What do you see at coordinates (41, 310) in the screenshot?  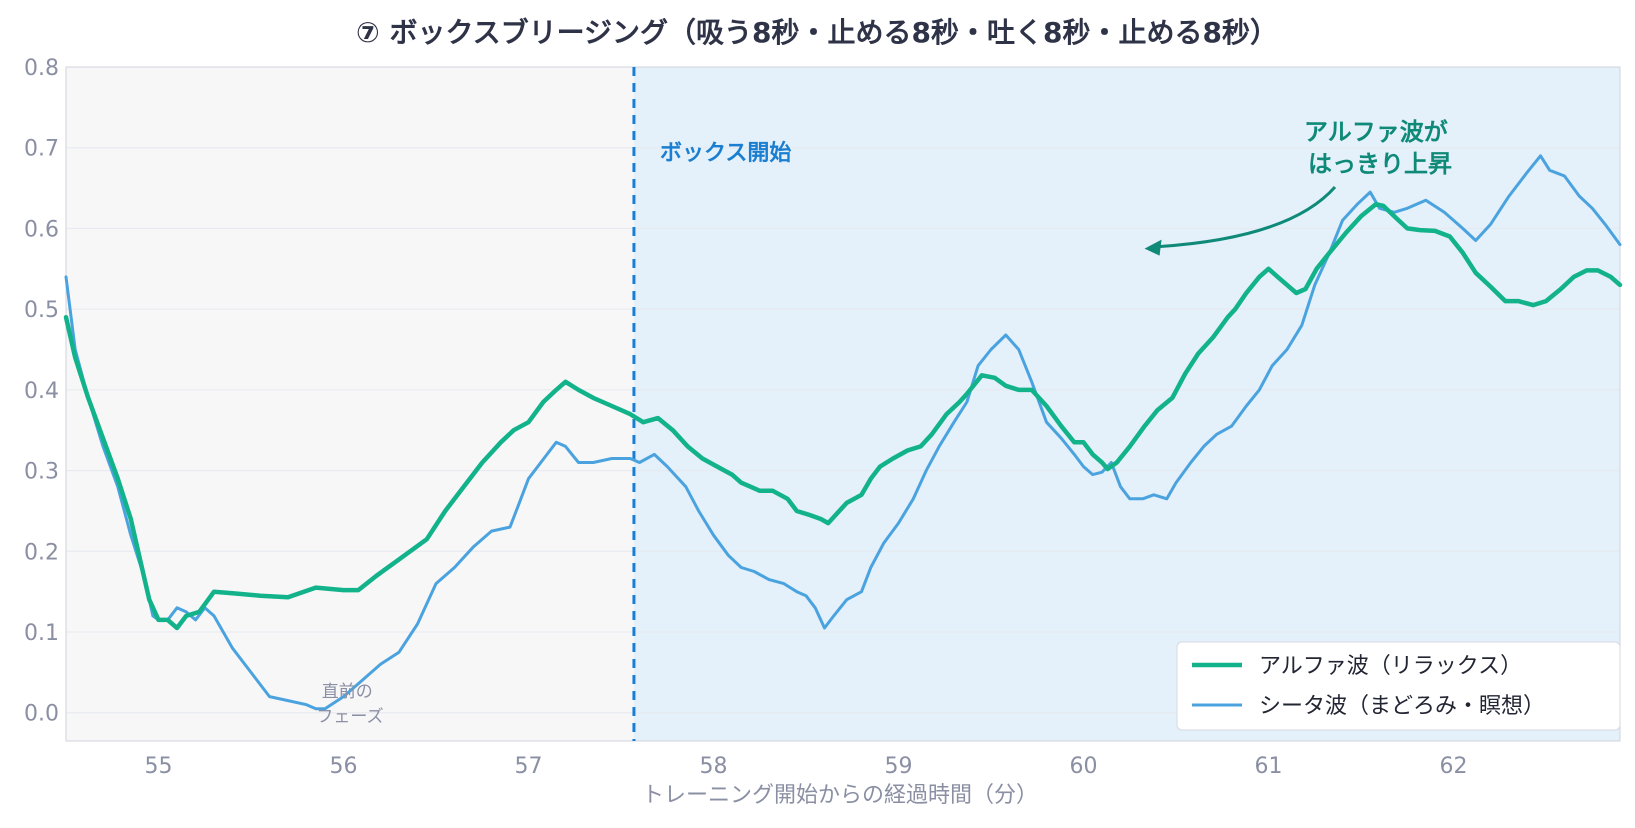 I see `y-tick-label: 0.5` at bounding box center [41, 310].